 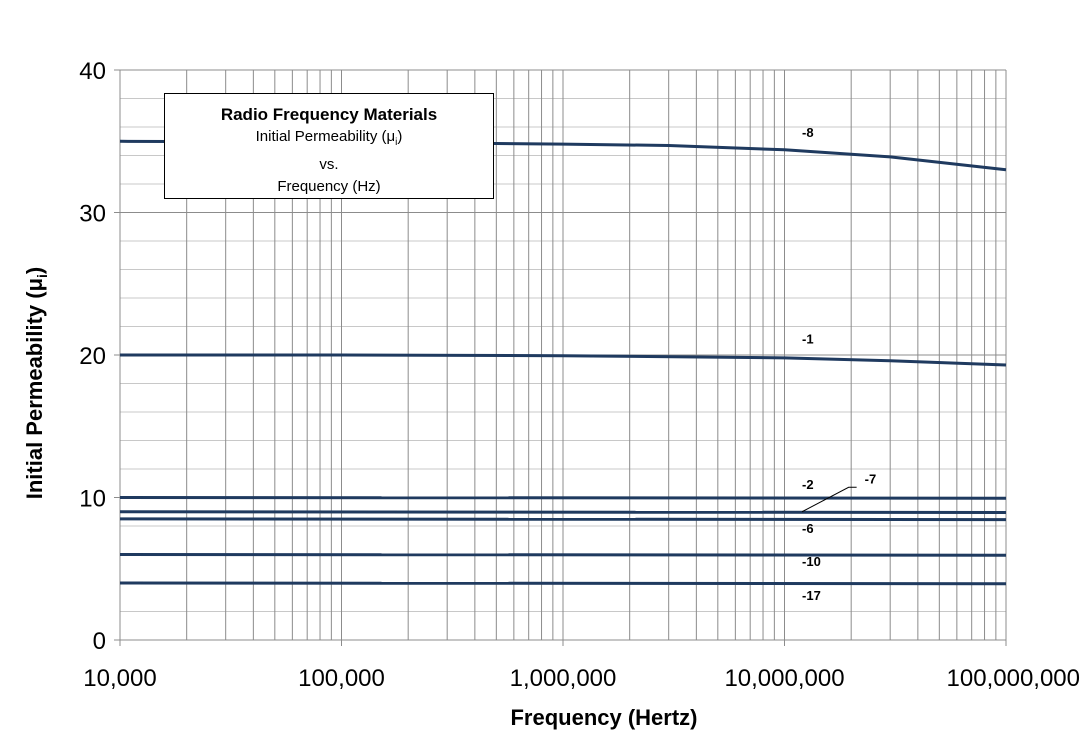 I want to click on x-tick-label: 10,000,000, so click(x=784, y=678).